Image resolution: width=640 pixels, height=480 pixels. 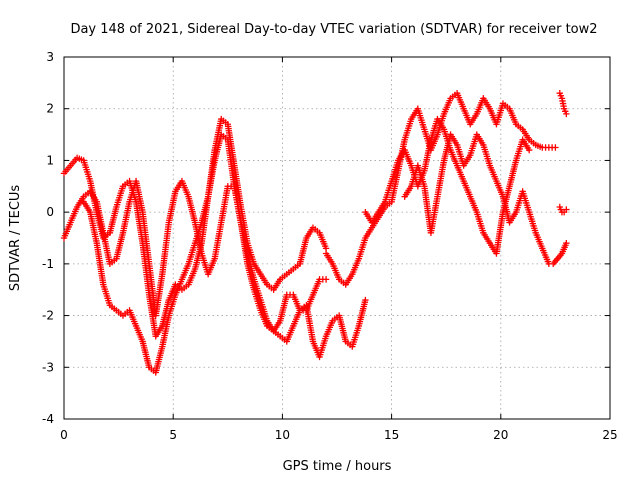 I want to click on y-tick-label: -2, so click(x=48, y=316).